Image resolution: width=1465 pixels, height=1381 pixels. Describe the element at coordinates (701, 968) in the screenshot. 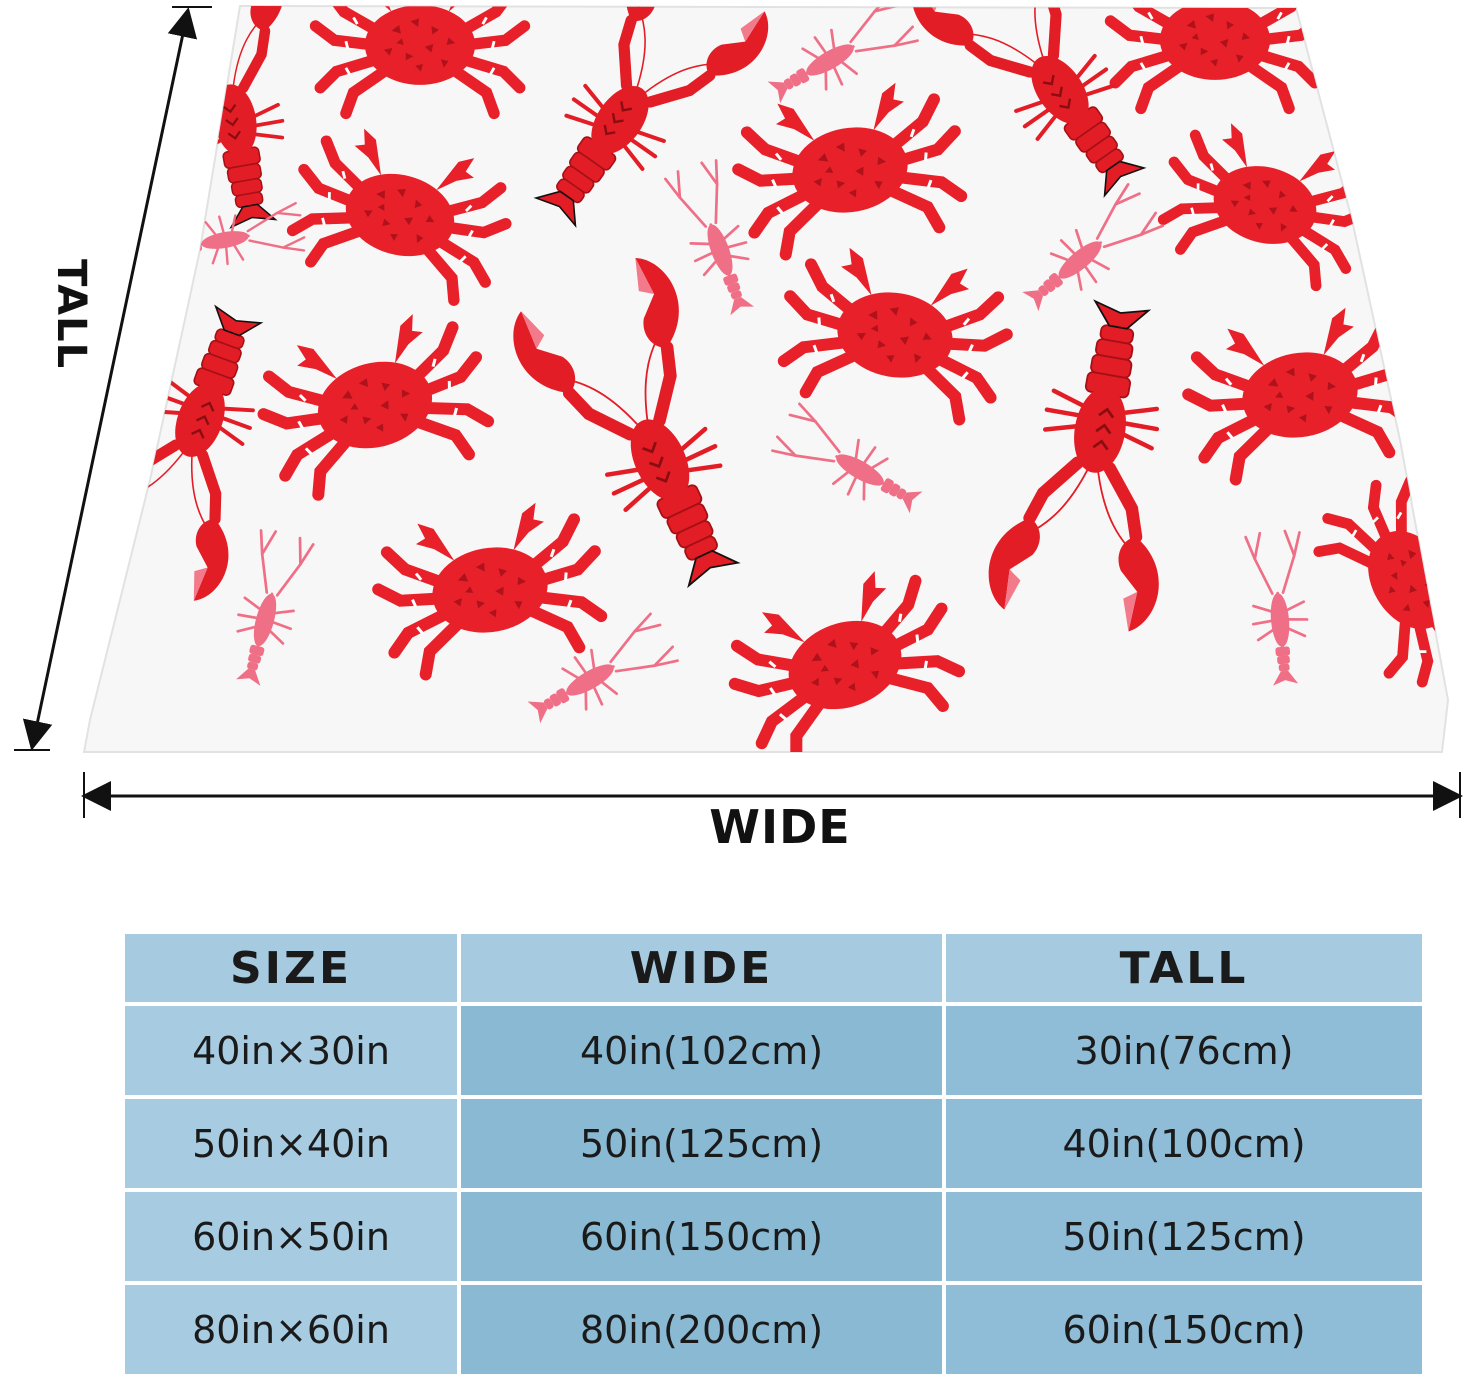

I see `wide-column-header: WIDE` at that location.